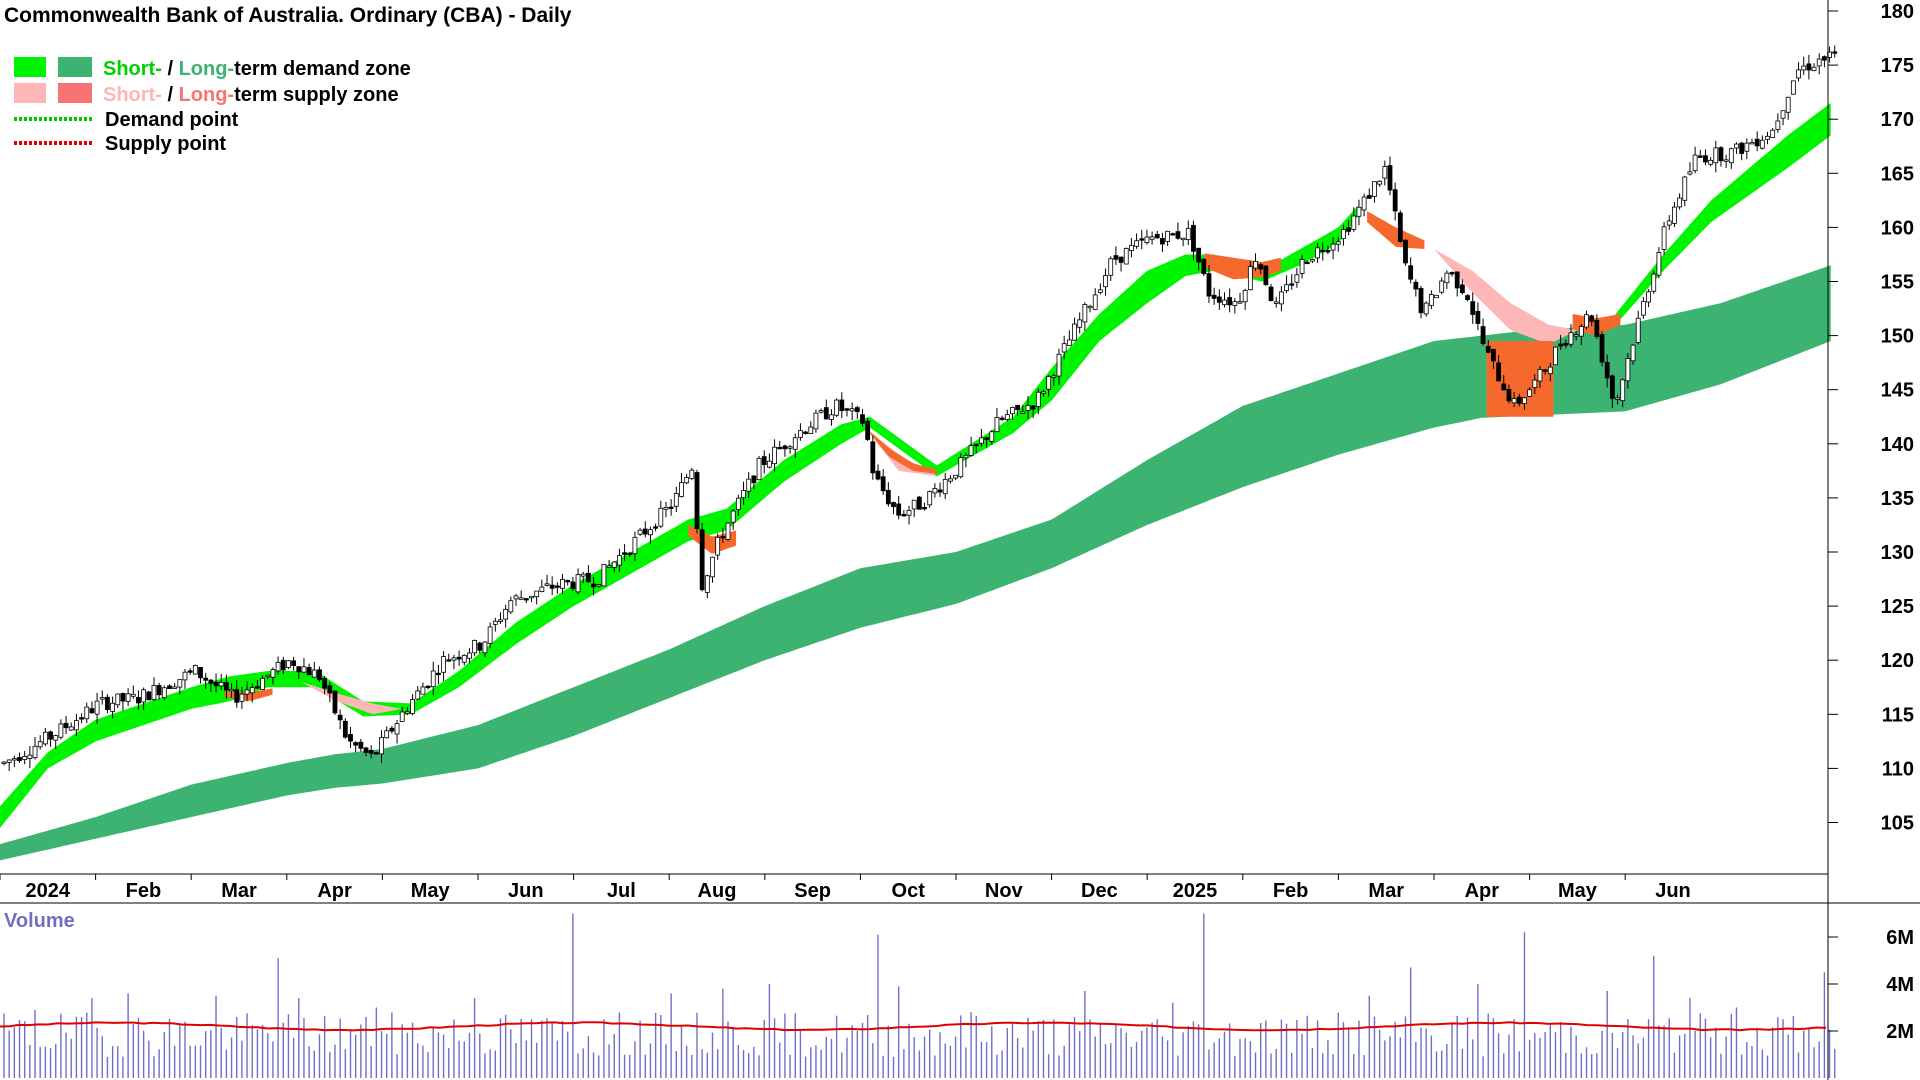 The width and height of the screenshot is (1920, 1080). Describe the element at coordinates (207, 95) in the screenshot. I see `legend-row2-long: Long-` at that location.